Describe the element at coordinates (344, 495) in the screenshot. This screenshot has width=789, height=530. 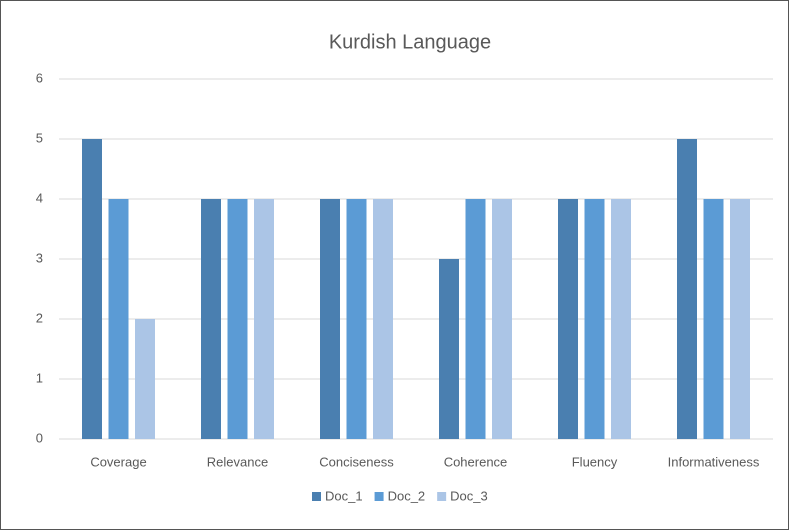
I see `legend-label: Doc_1` at that location.